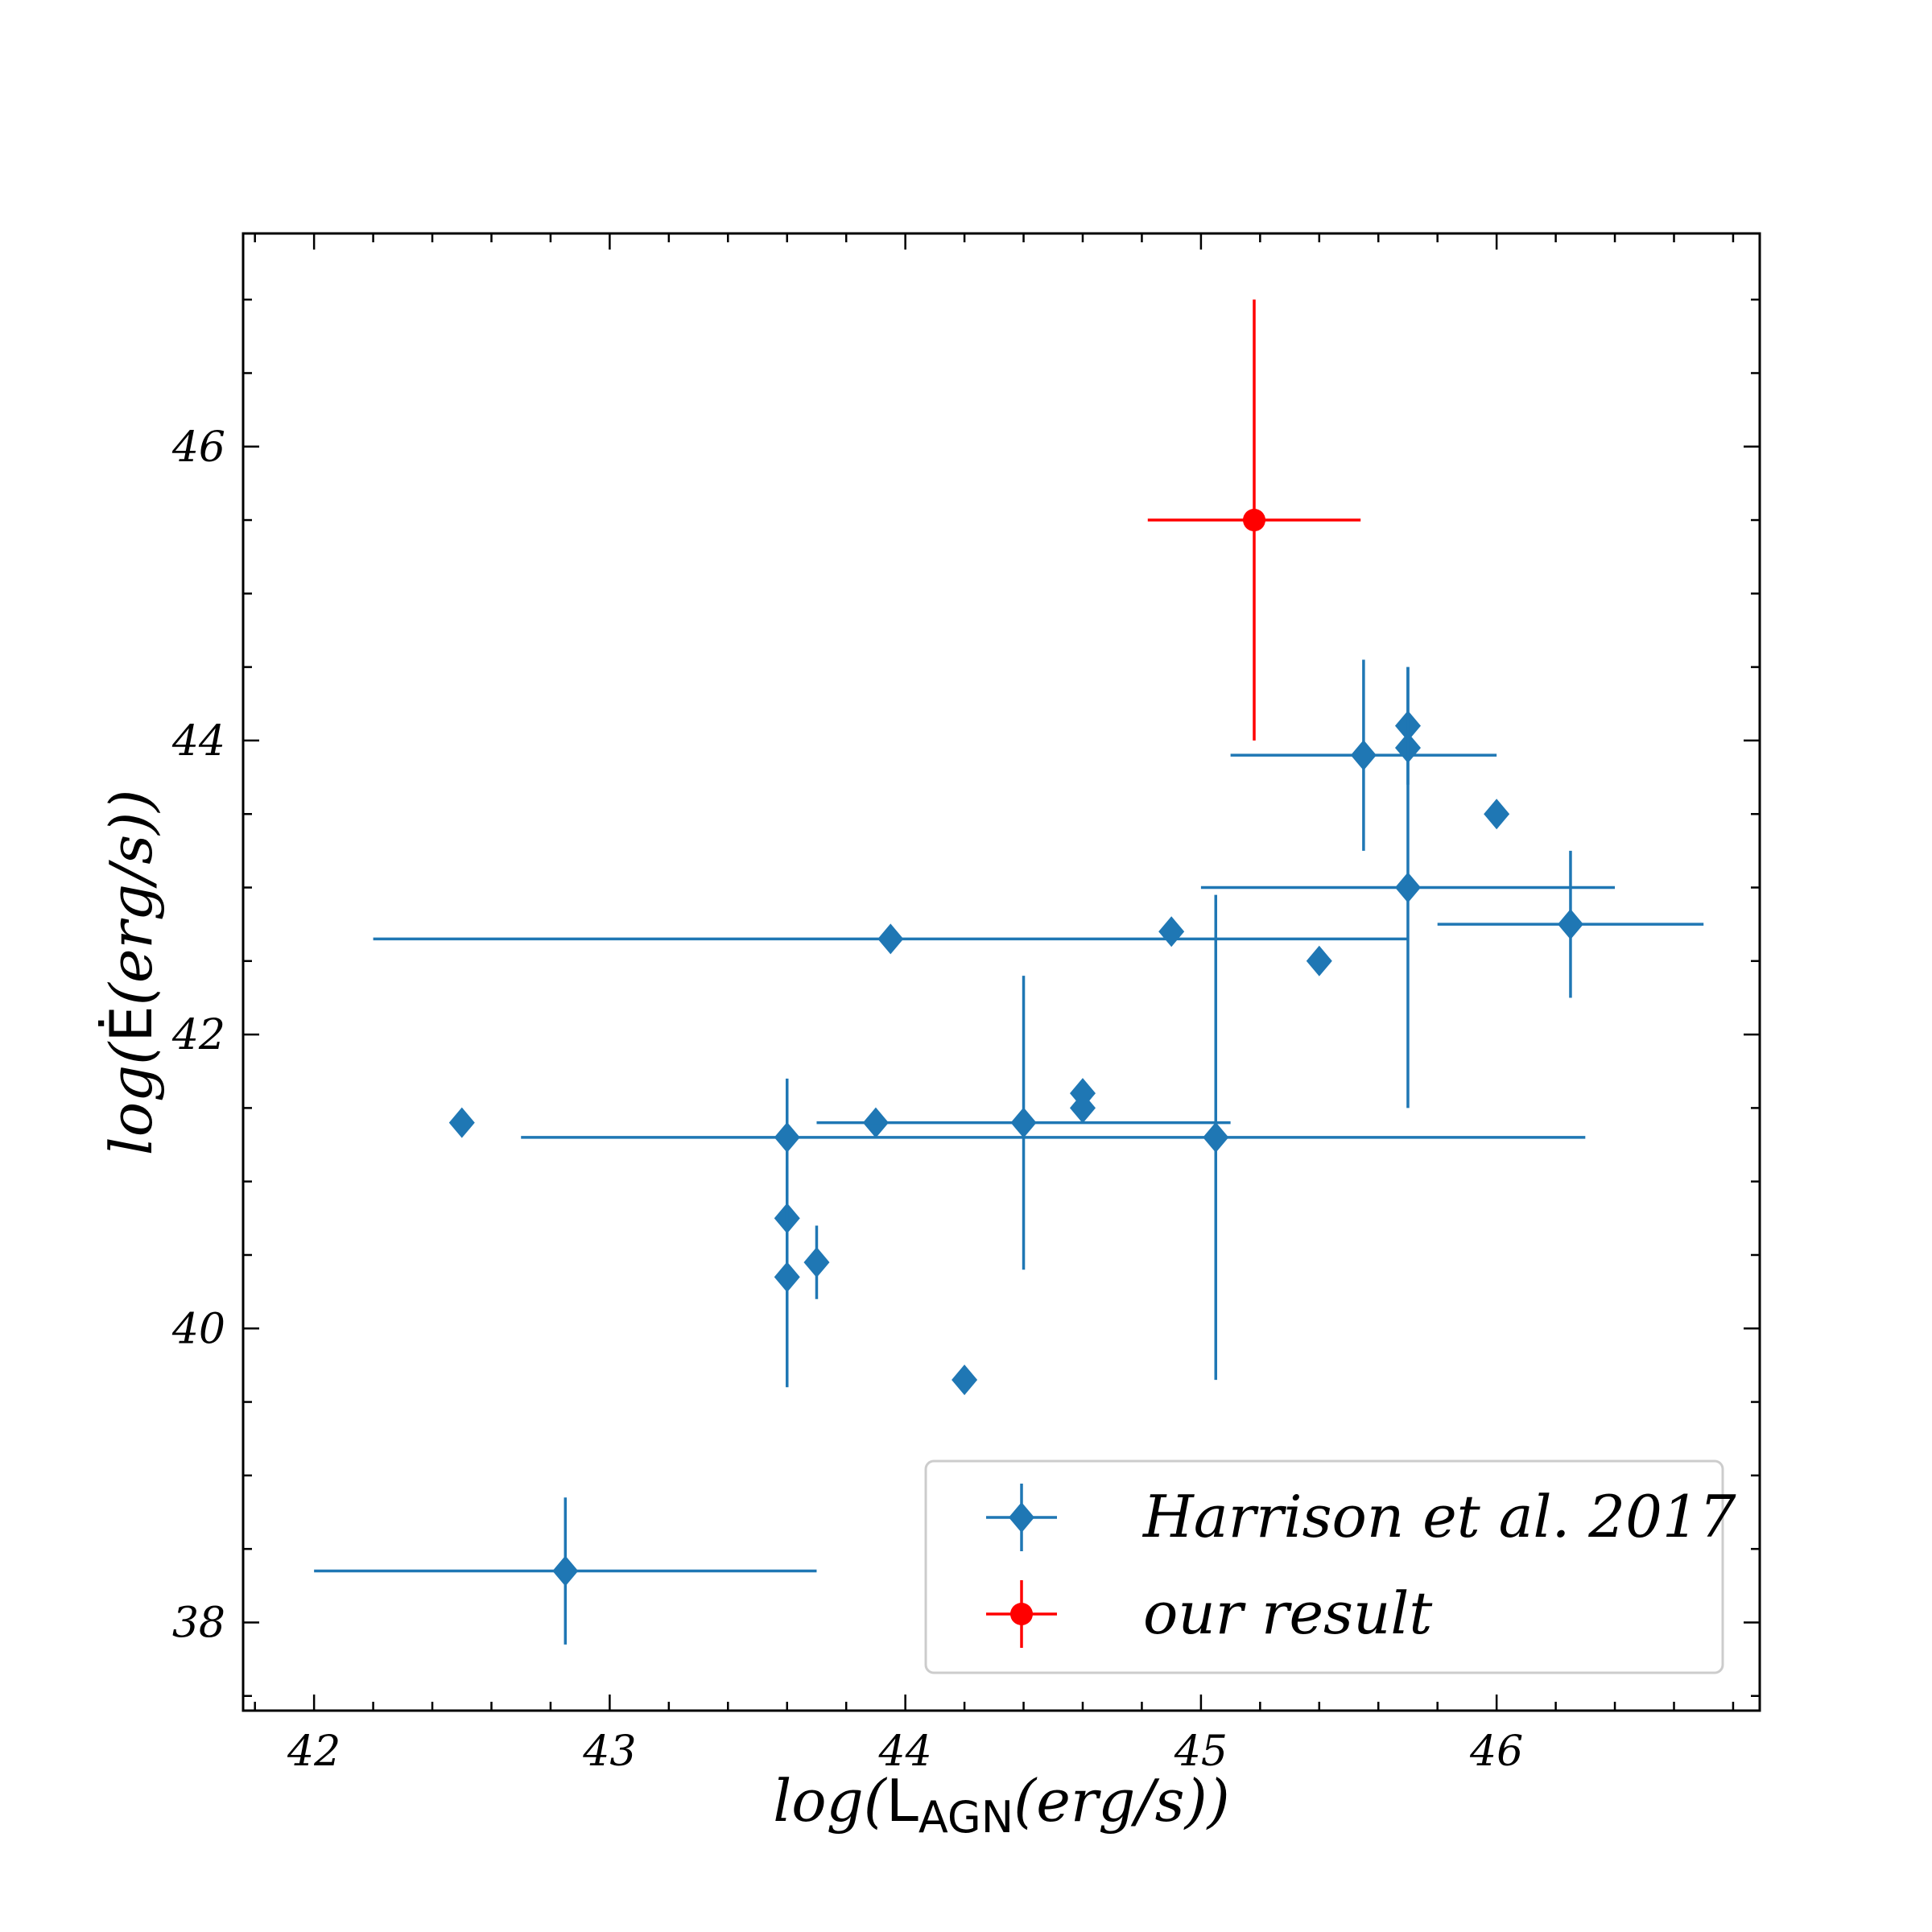 This screenshot has width=1932, height=1932. I want to click on legend-entries: Harrison et al. 2017 our result, so click(1361, 1565).